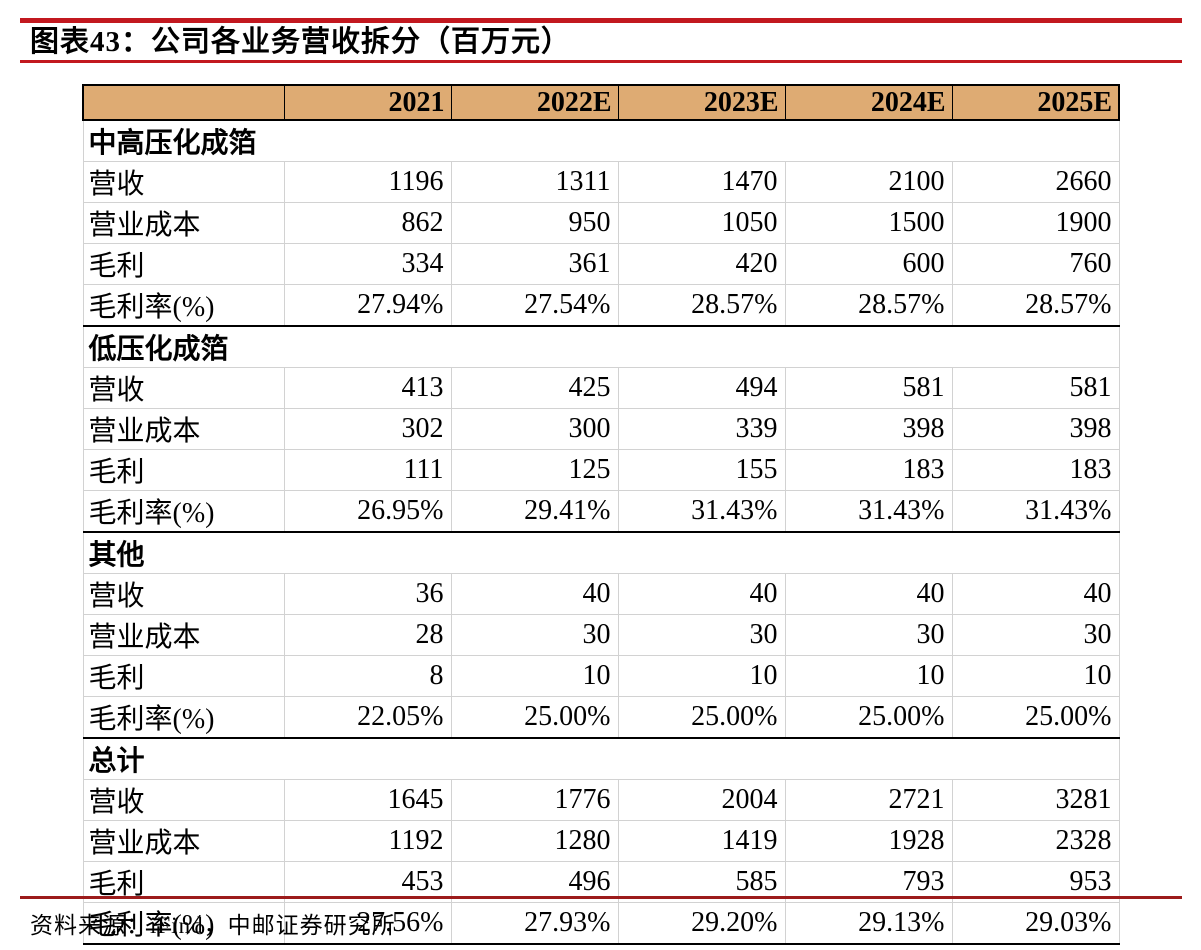 This screenshot has width=1201, height=950. What do you see at coordinates (601, 841) in the screenshot?
I see `data-row: 营业成本 1192 1280 1419 1928 2328` at bounding box center [601, 841].